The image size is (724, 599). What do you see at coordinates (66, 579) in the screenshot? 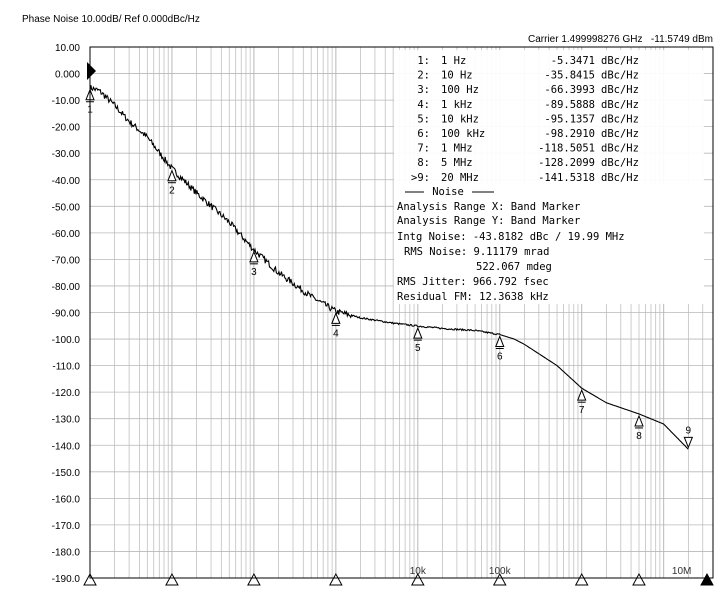
I see `y-tick-label: -190.0` at bounding box center [66, 579].